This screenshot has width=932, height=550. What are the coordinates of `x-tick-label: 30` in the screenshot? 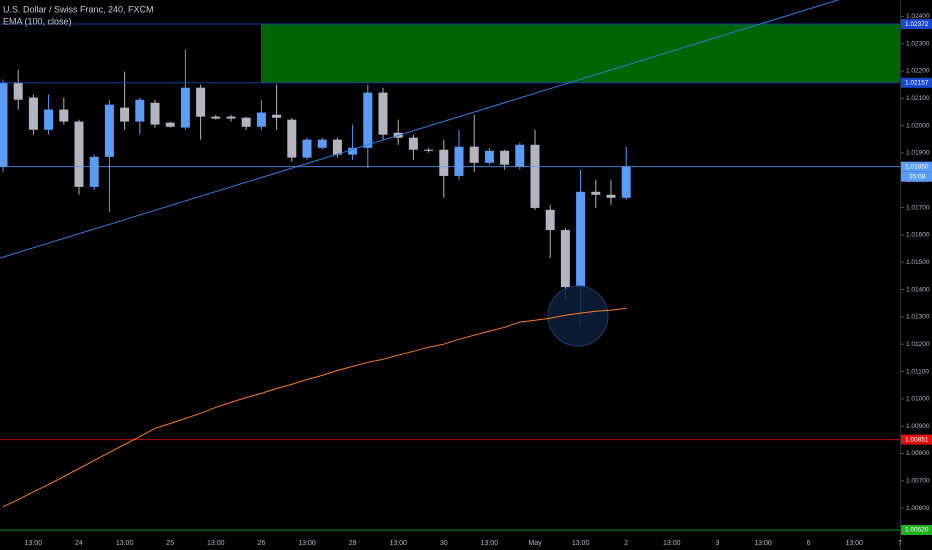 It's located at (444, 543).